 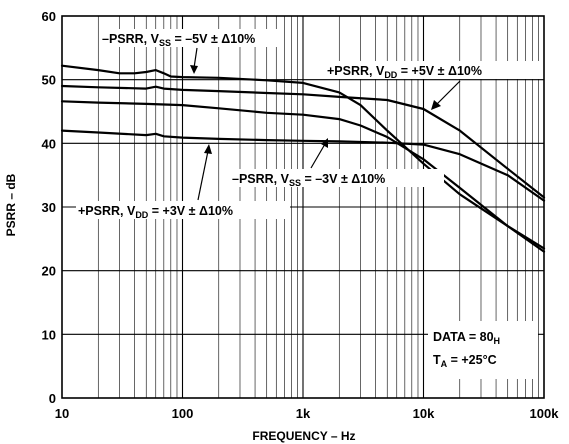 What do you see at coordinates (183, 182) in the screenshot?
I see `annotation-pos3: +PSRR, VDD = +3V ± Δ10%` at bounding box center [183, 182].